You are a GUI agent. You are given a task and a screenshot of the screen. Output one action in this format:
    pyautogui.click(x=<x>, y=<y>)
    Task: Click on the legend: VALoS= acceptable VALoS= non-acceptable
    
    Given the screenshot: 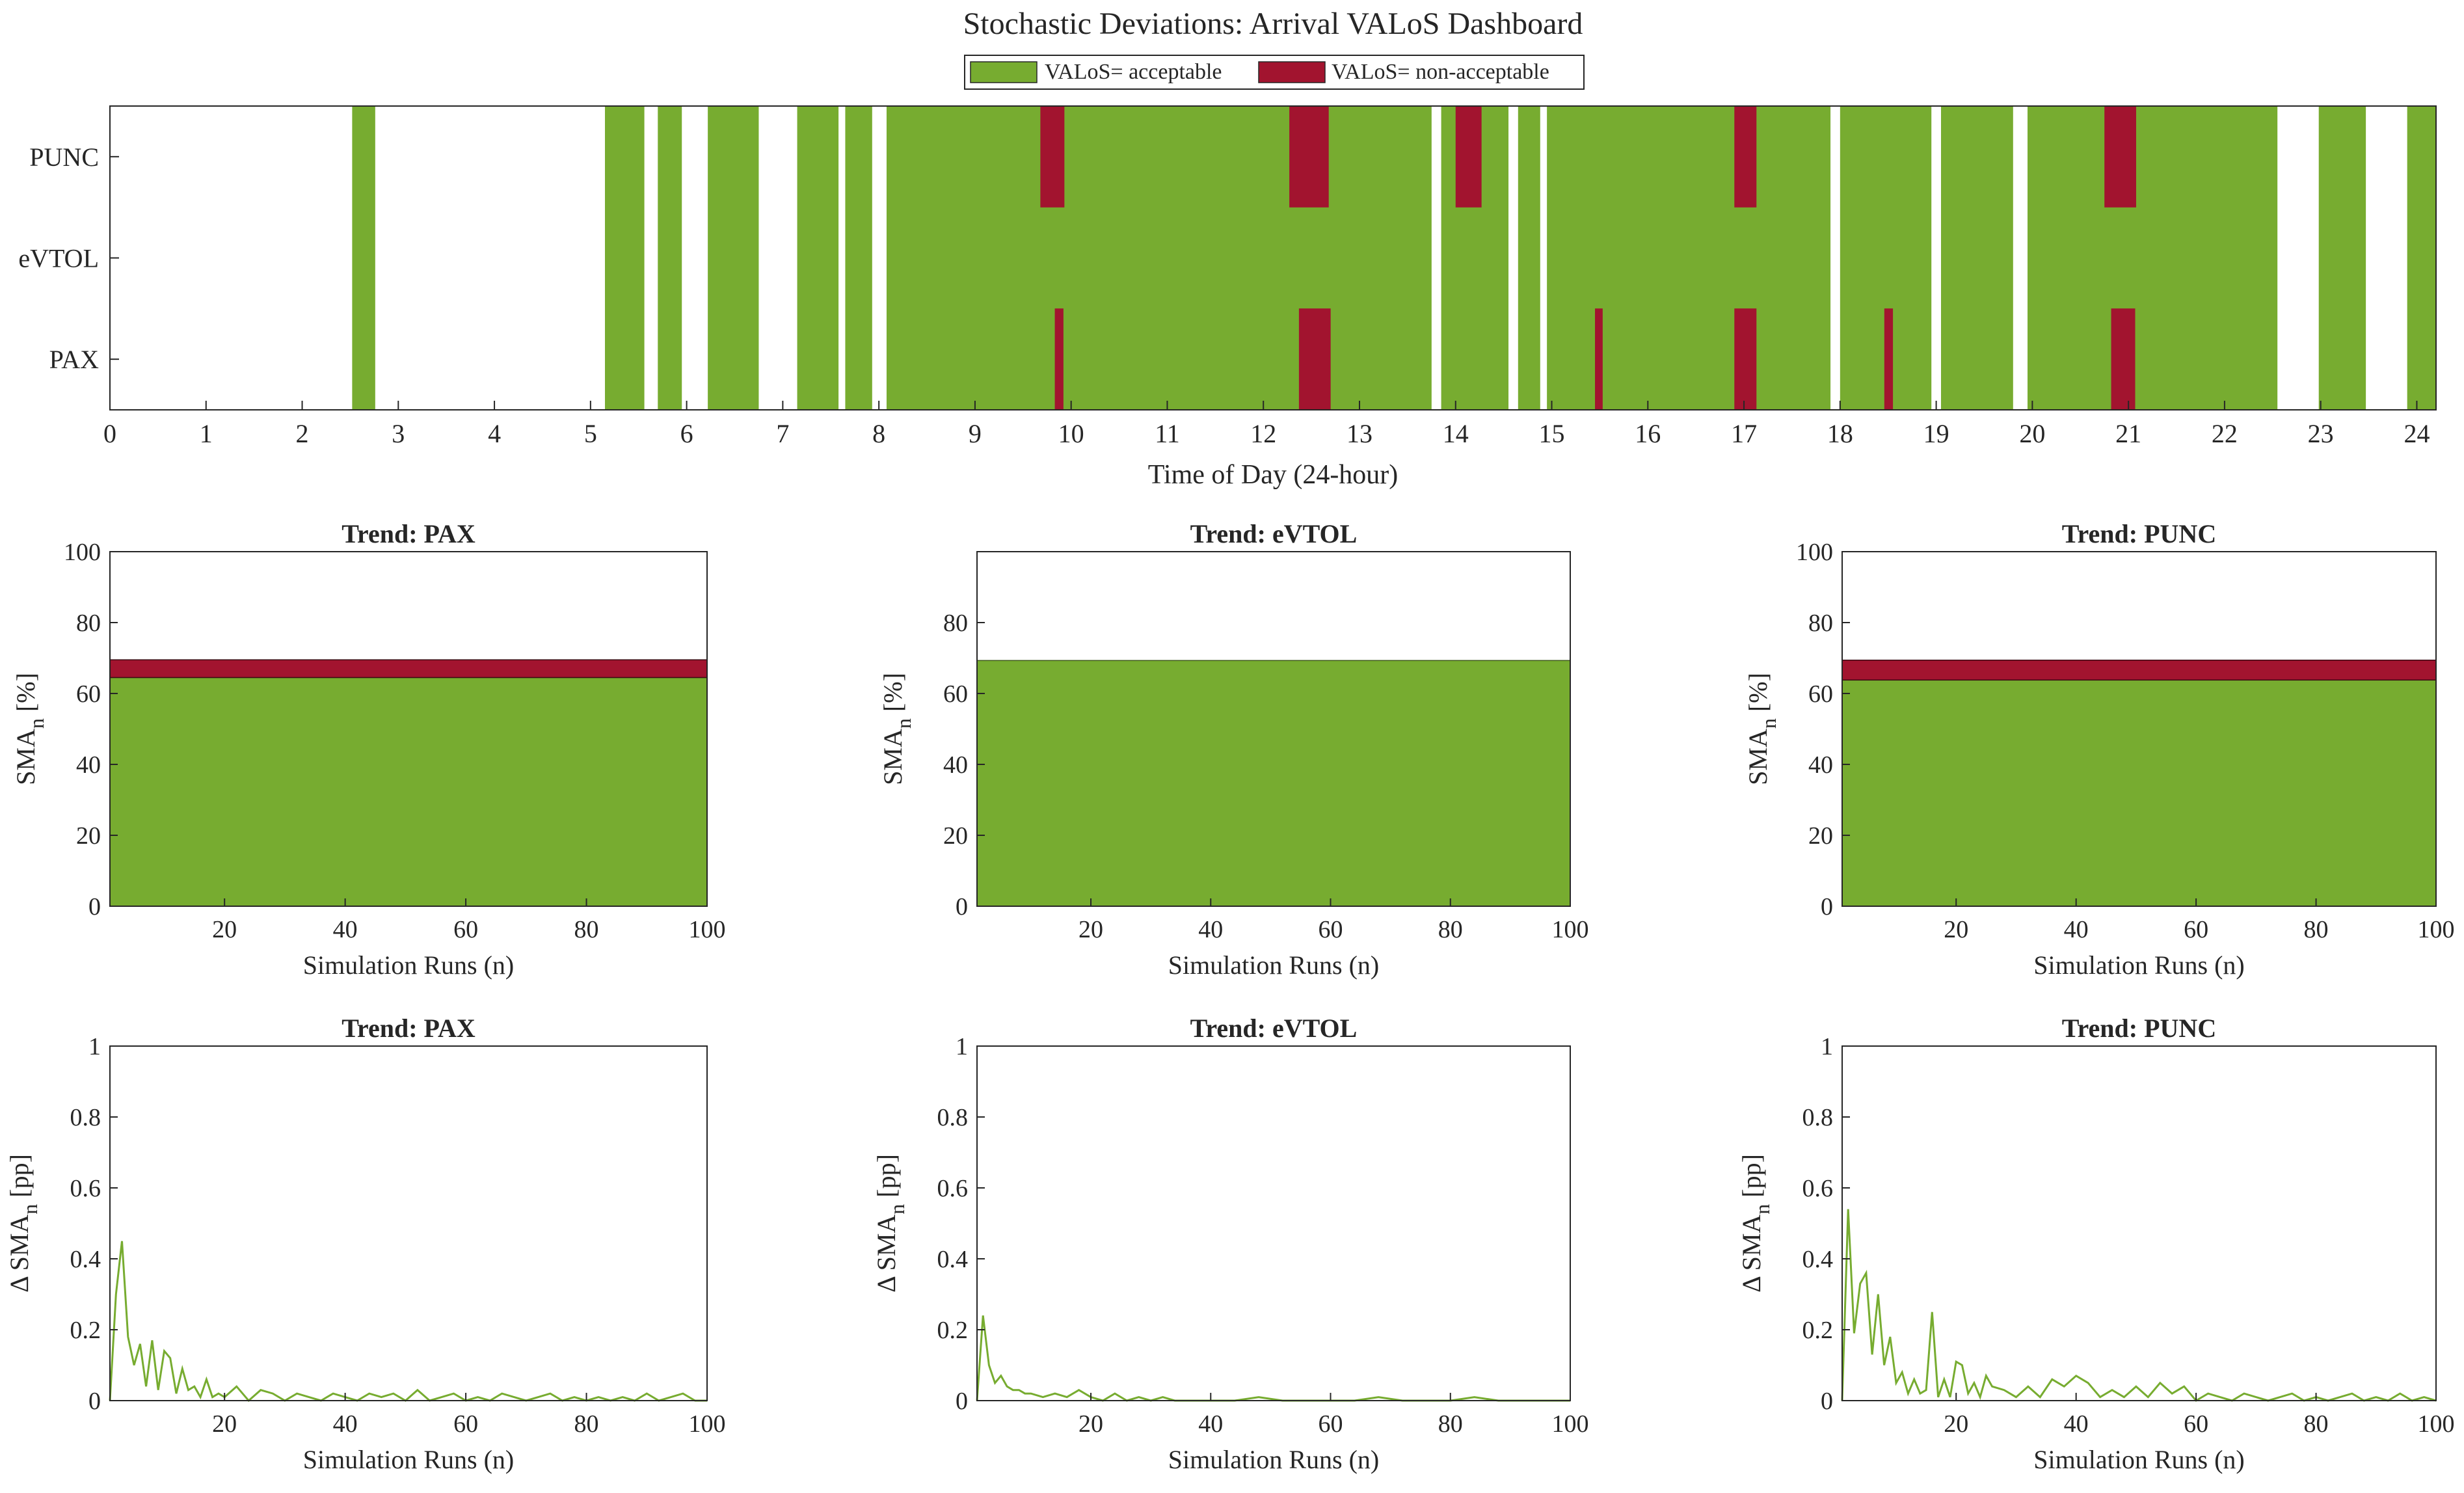 What is the action you would take?
    pyautogui.click(x=1274, y=72)
    